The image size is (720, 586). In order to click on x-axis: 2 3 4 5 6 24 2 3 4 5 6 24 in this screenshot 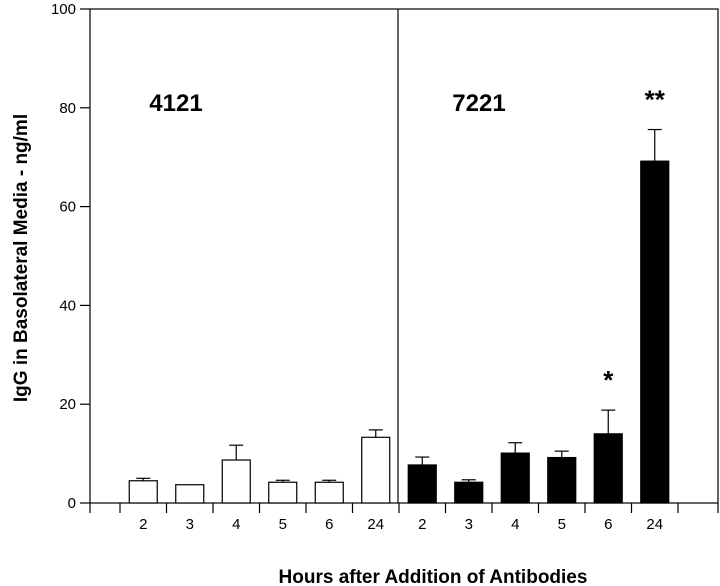, I will do `click(404, 518)`.